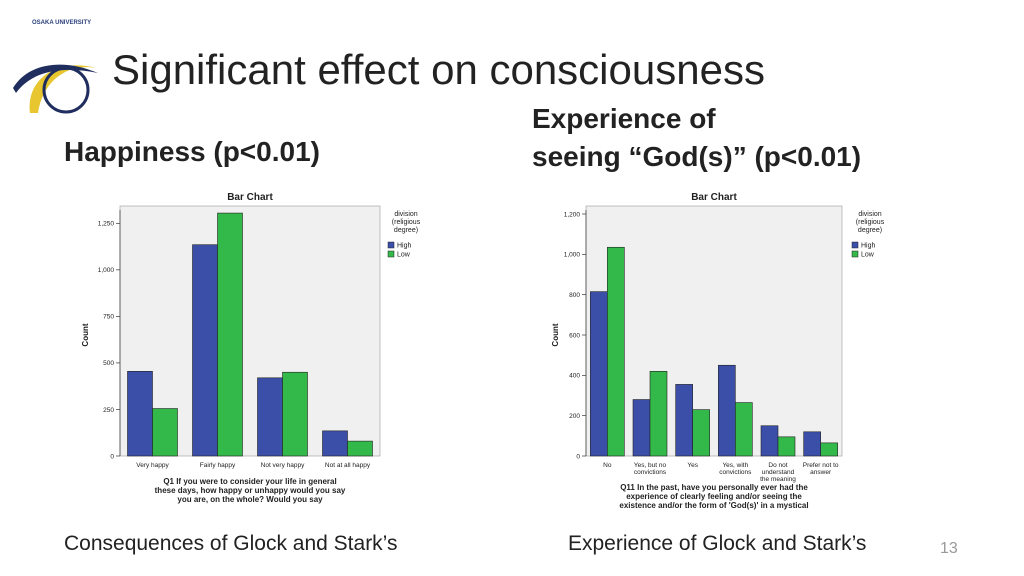 The height and width of the screenshot is (576, 1024). Describe the element at coordinates (714, 331) in the screenshot. I see `plot-area` at that location.